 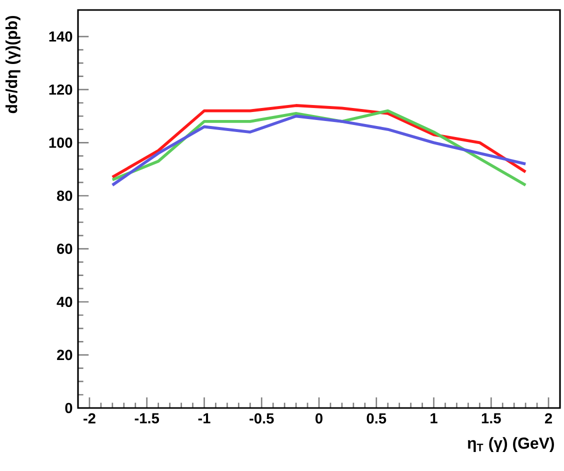 What do you see at coordinates (60, 89) in the screenshot?
I see `y-tick-label: 120` at bounding box center [60, 89].